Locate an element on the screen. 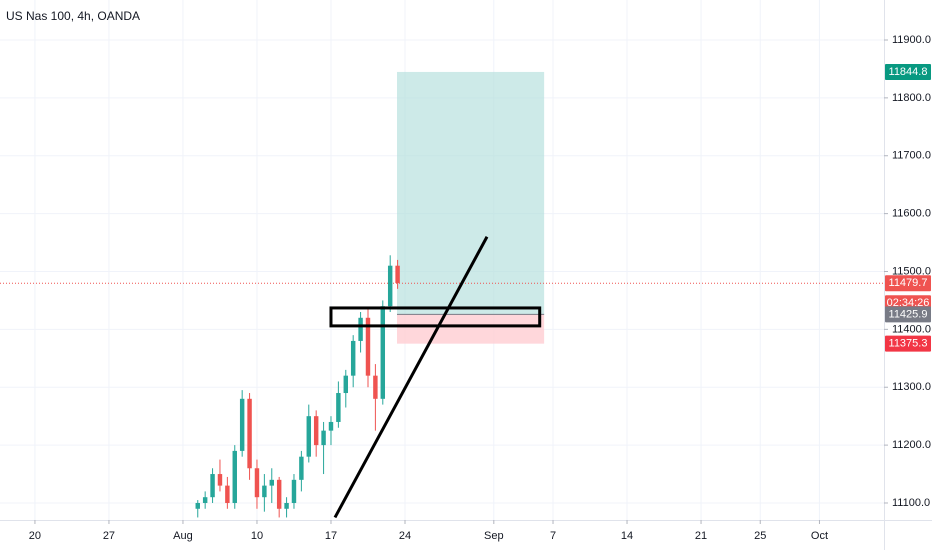 This screenshot has width=932, height=550. countdown: 02:34:26 is located at coordinates (908, 303).